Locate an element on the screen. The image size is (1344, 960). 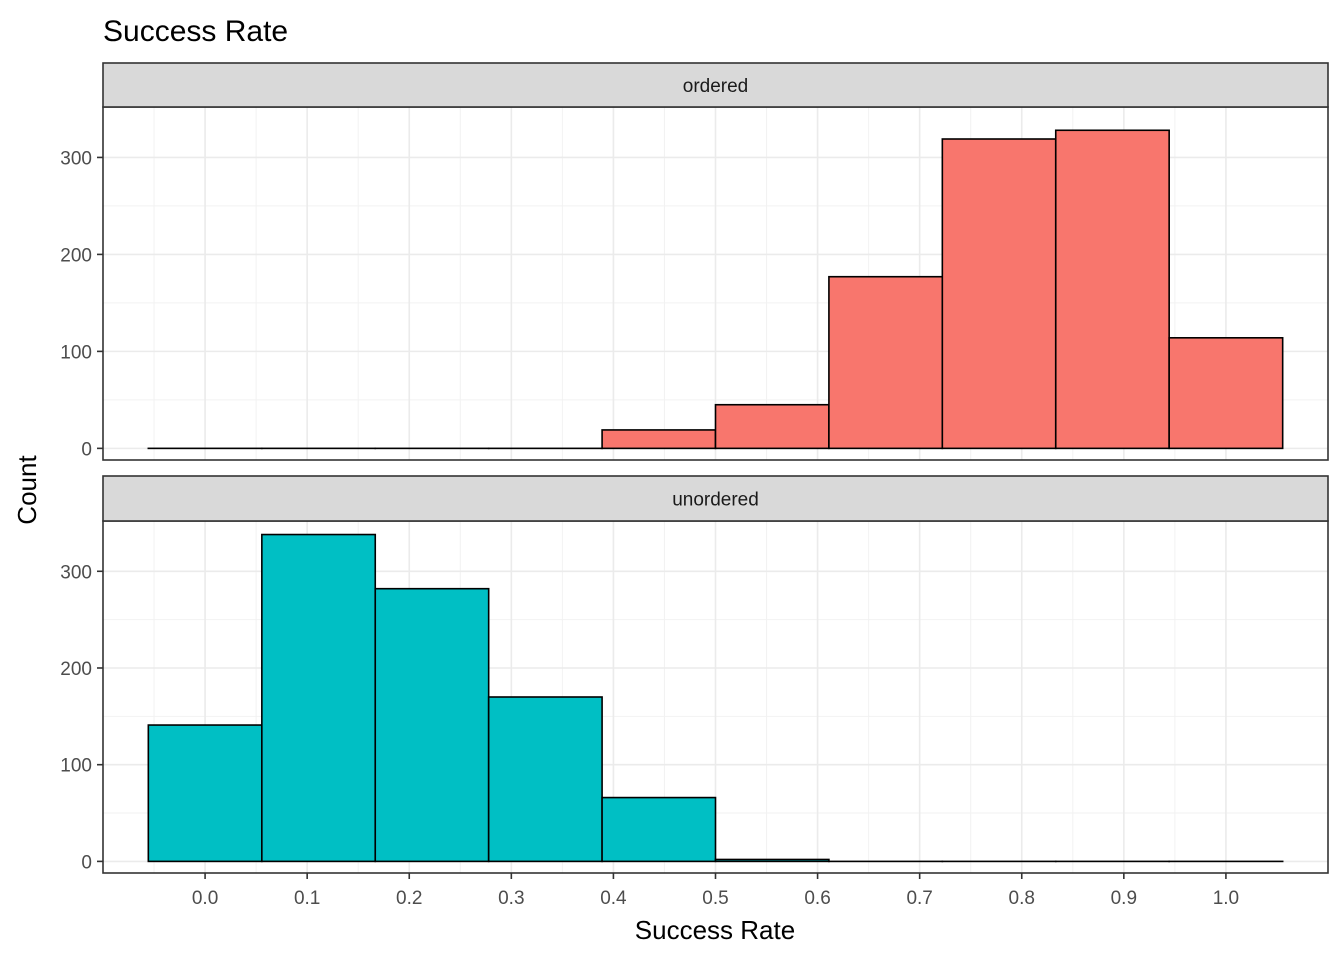
x-tick-label: 0.1 is located at coordinates (307, 898).